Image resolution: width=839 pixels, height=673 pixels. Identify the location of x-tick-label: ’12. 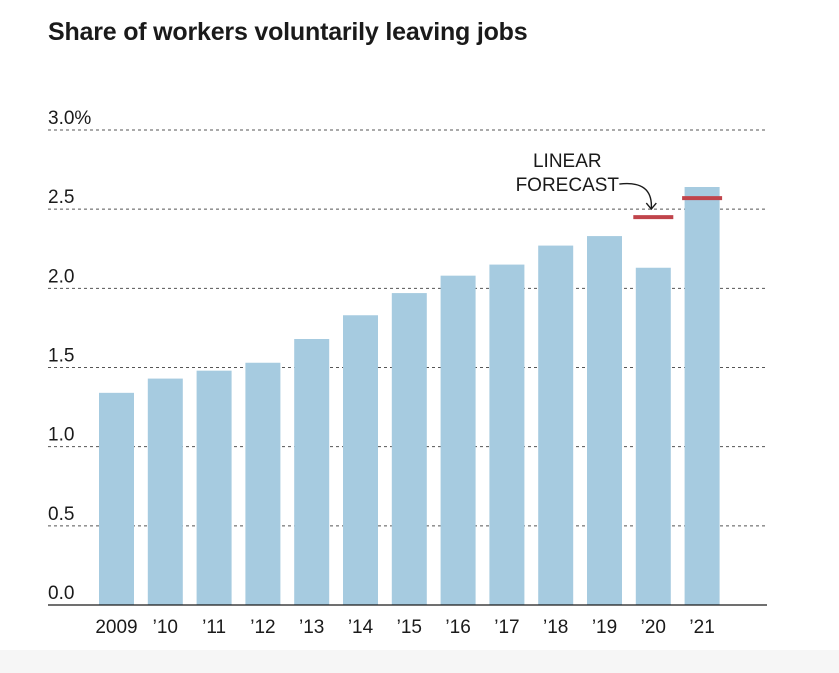
(262, 627).